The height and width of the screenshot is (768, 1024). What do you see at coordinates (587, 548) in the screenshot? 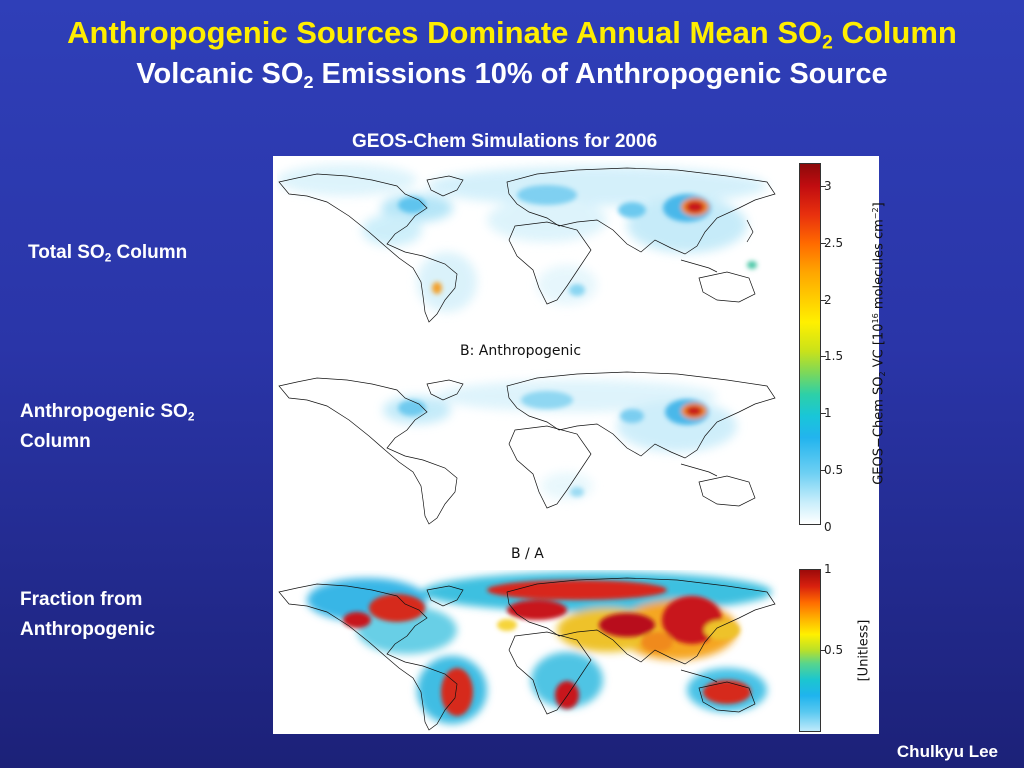
I see `panel-title-mask-c` at bounding box center [587, 548].